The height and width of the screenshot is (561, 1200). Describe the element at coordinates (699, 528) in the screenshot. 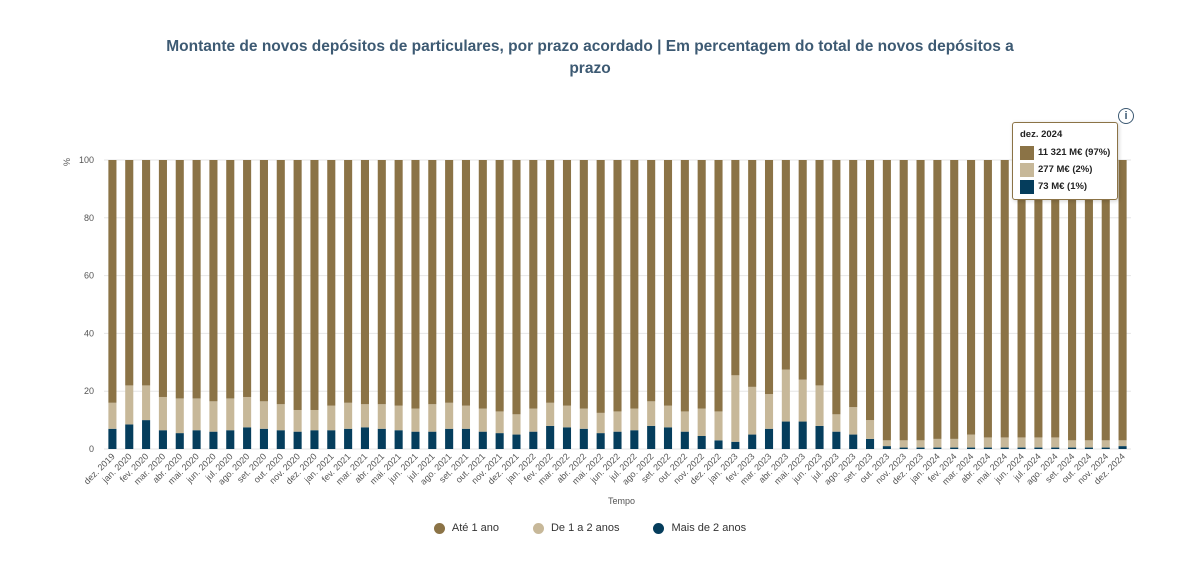

I see `legend-item-mais-de-2-anos: Mais de 2 anos` at that location.